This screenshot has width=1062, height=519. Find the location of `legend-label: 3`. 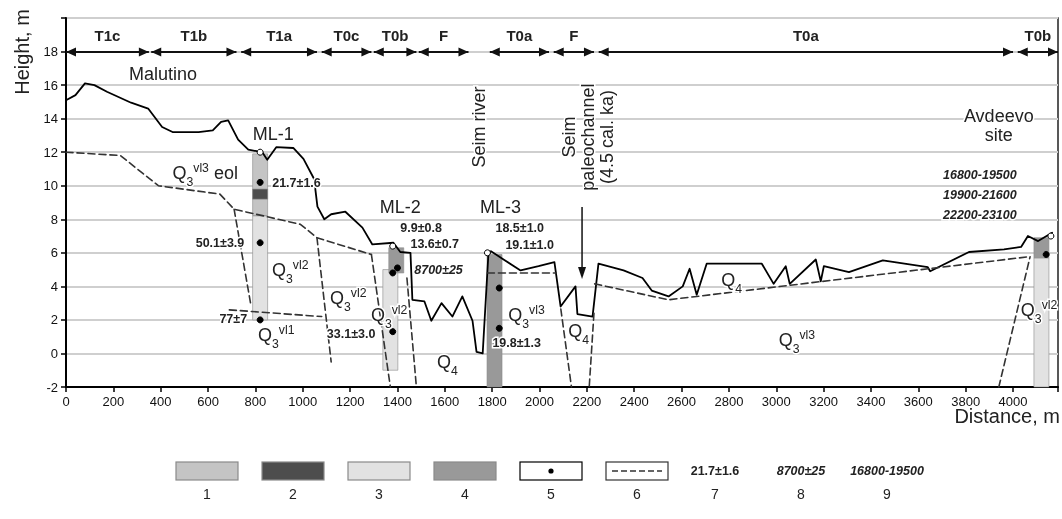

legend-label: 3 is located at coordinates (379, 493).